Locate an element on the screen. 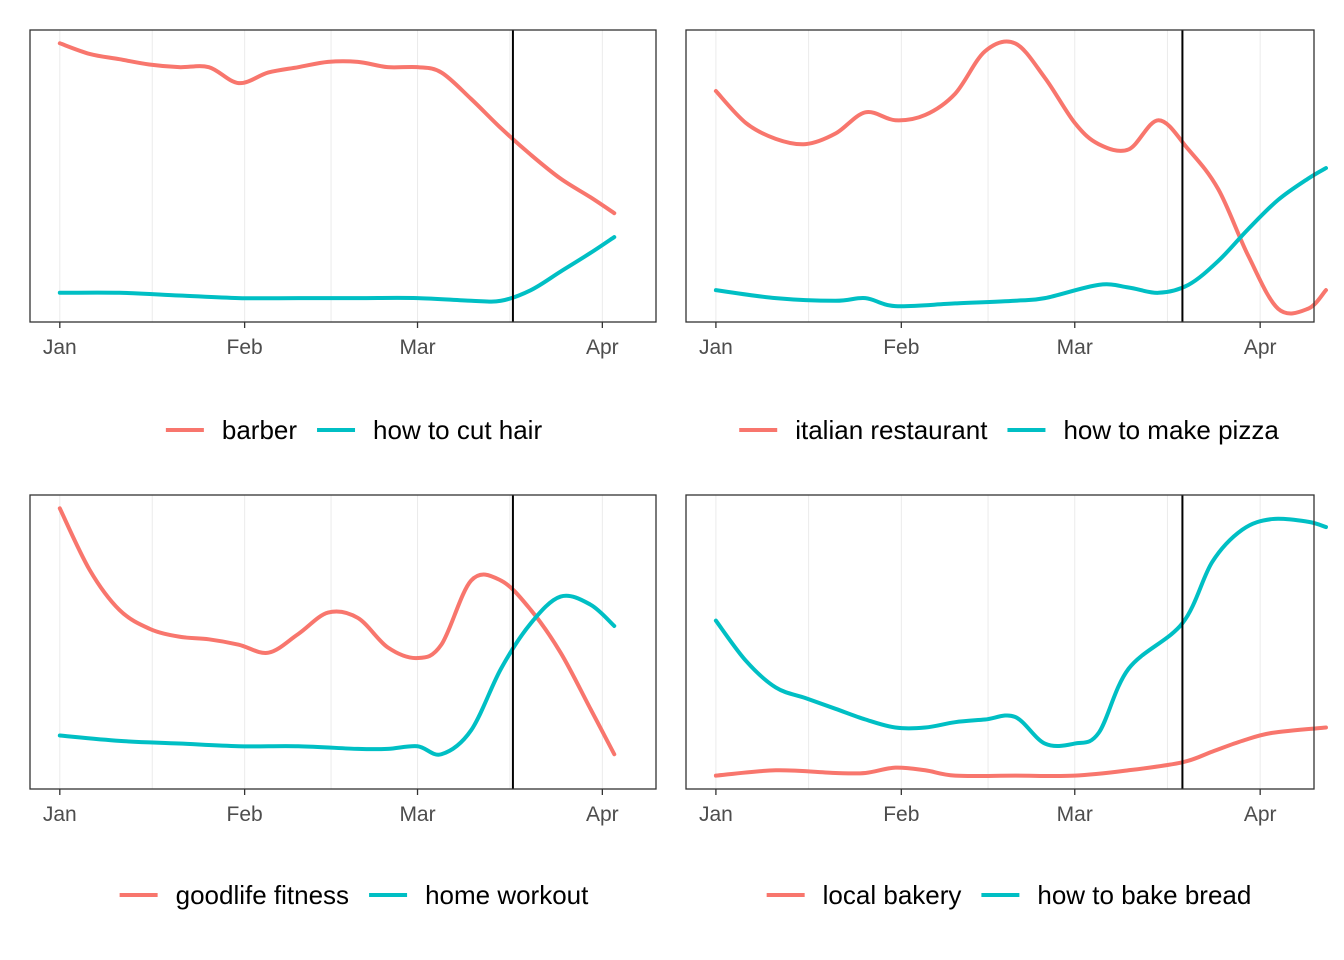 Image resolution: width=1344 pixels, height=960 pixels. legend-item: how to bake bread is located at coordinates (1116, 895).